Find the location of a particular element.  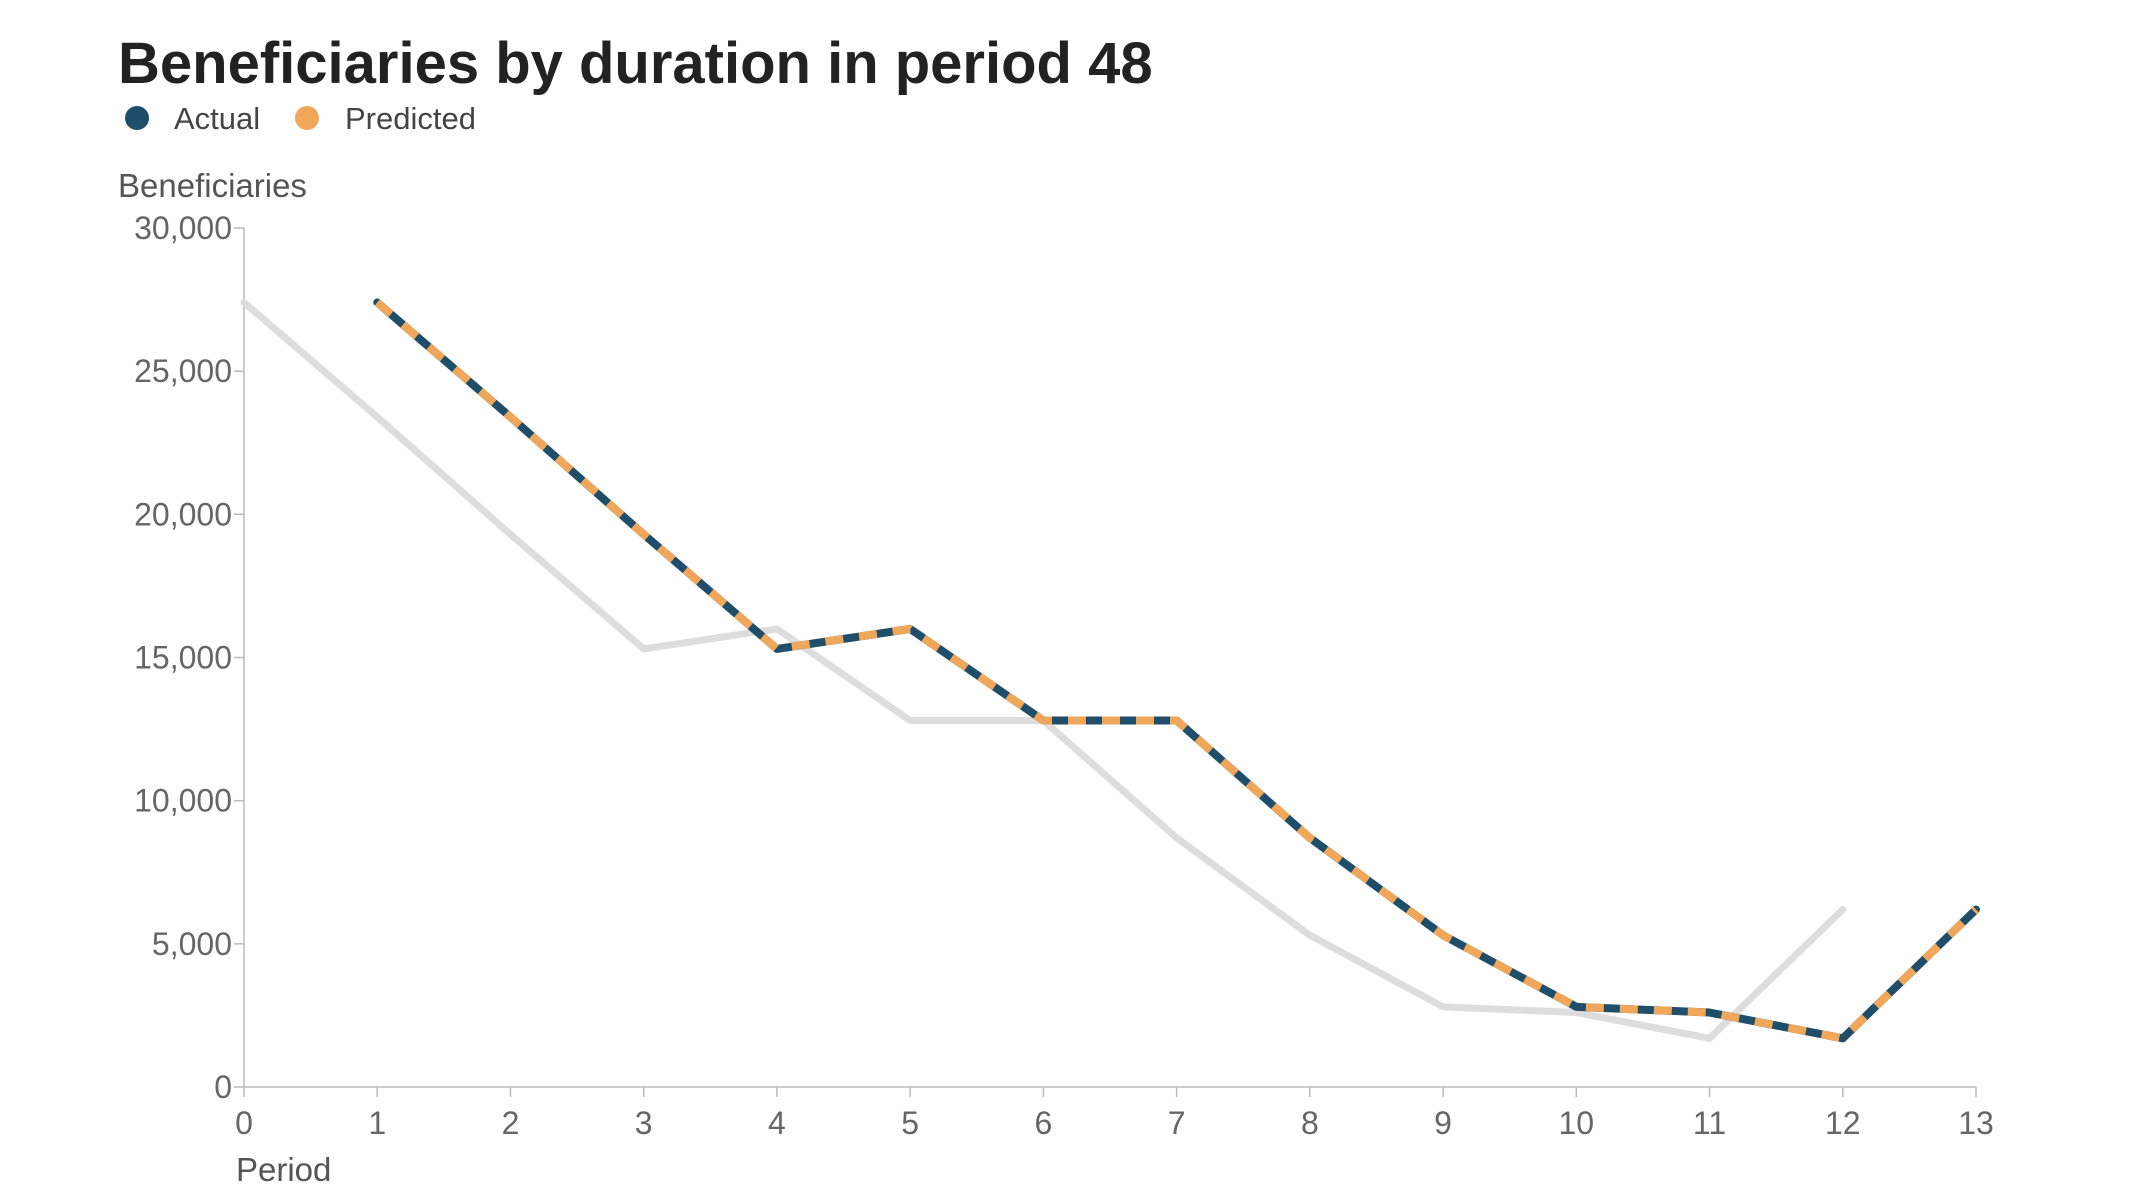

legend: Actual Predicted is located at coordinates (300, 118).